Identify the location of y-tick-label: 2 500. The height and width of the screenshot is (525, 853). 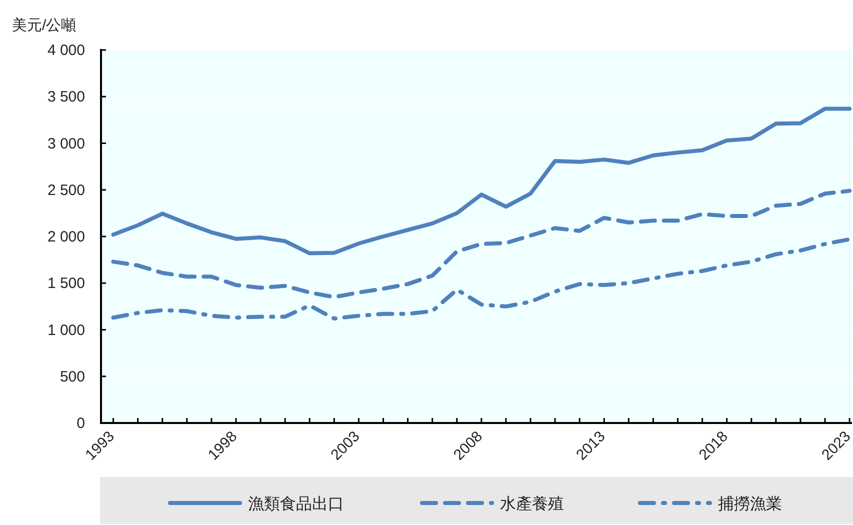
(66, 190).